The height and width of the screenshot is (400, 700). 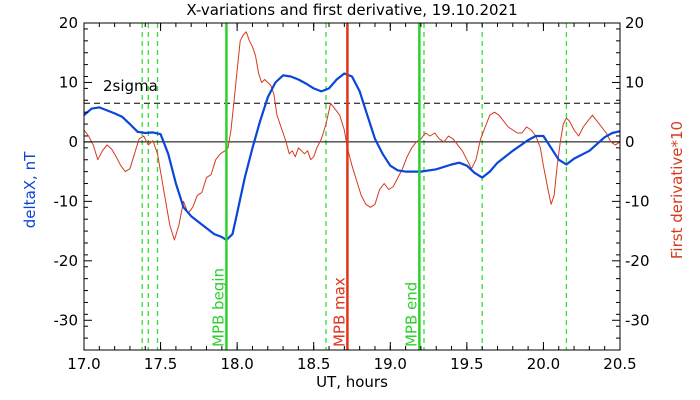 What do you see at coordinates (637, 320) in the screenshot?
I see `y-tick-label-right: -30` at bounding box center [637, 320].